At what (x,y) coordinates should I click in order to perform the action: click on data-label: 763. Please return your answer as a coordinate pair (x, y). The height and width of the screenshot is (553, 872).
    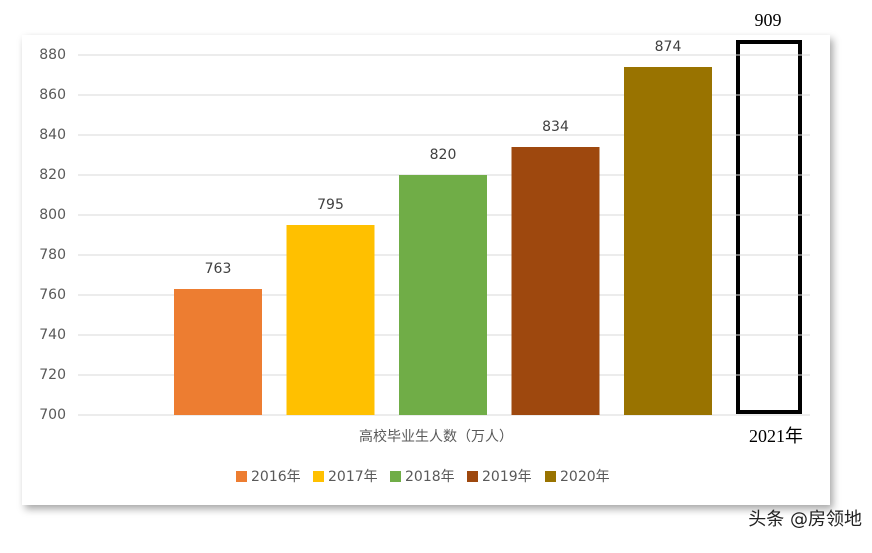
    Looking at the image, I should click on (218, 269).